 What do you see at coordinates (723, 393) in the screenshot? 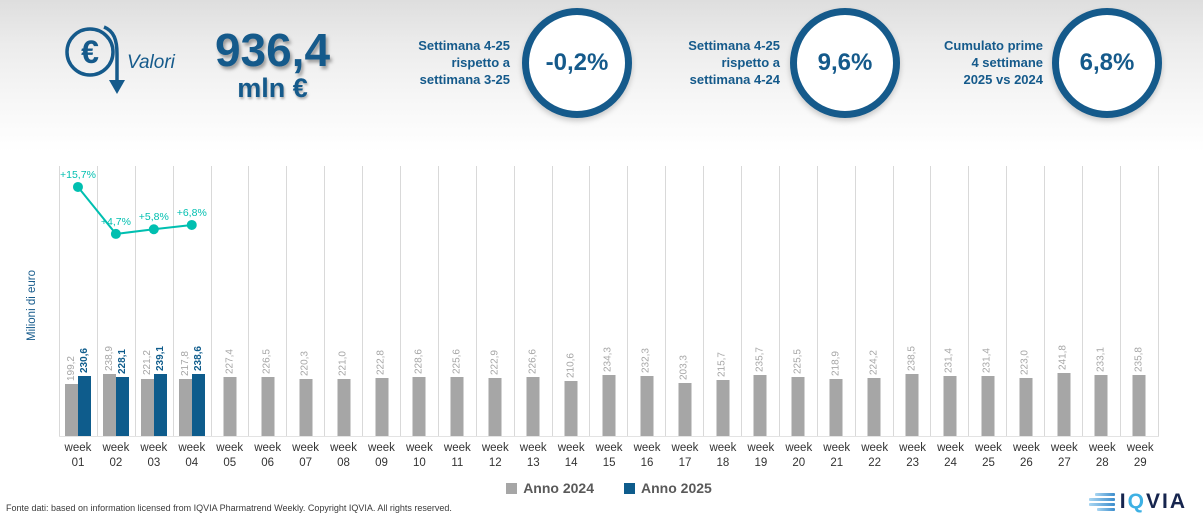
I see `bar-group: 215,7` at bounding box center [723, 393].